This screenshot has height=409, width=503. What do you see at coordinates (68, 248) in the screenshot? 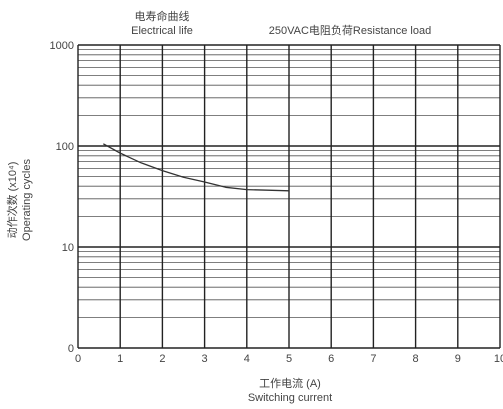
I see `y-tick-label: 10` at bounding box center [68, 248].